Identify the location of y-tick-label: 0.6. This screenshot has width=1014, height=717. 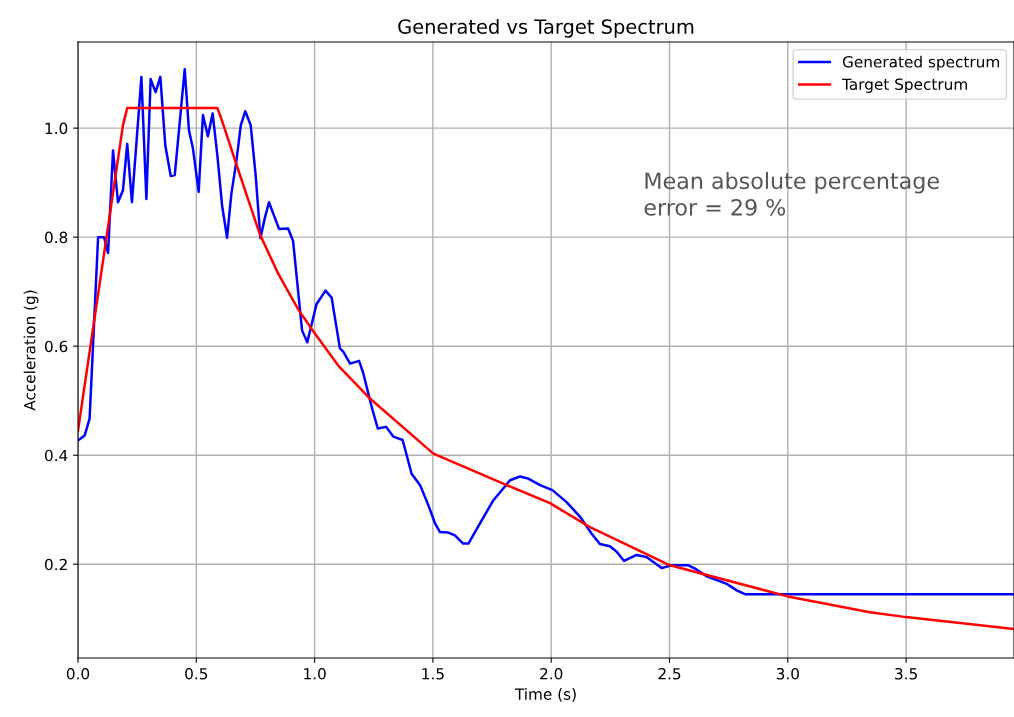
(56, 346).